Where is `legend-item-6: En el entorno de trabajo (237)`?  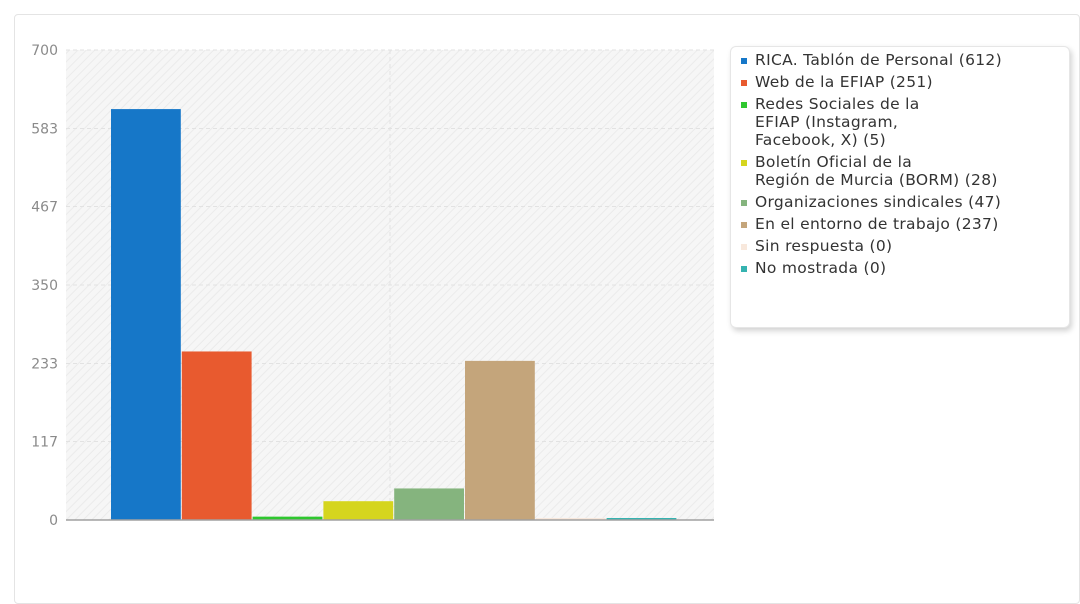
legend-item-6: En el entorno de trabajo (237) is located at coordinates (905, 224).